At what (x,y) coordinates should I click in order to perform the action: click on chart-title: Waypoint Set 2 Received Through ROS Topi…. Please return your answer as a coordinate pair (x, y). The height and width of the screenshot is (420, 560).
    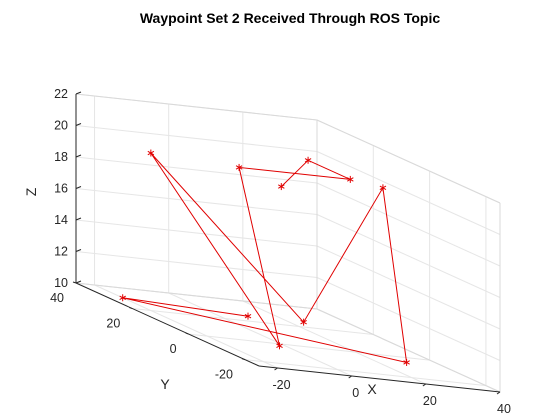
    Looking at the image, I should click on (290, 18).